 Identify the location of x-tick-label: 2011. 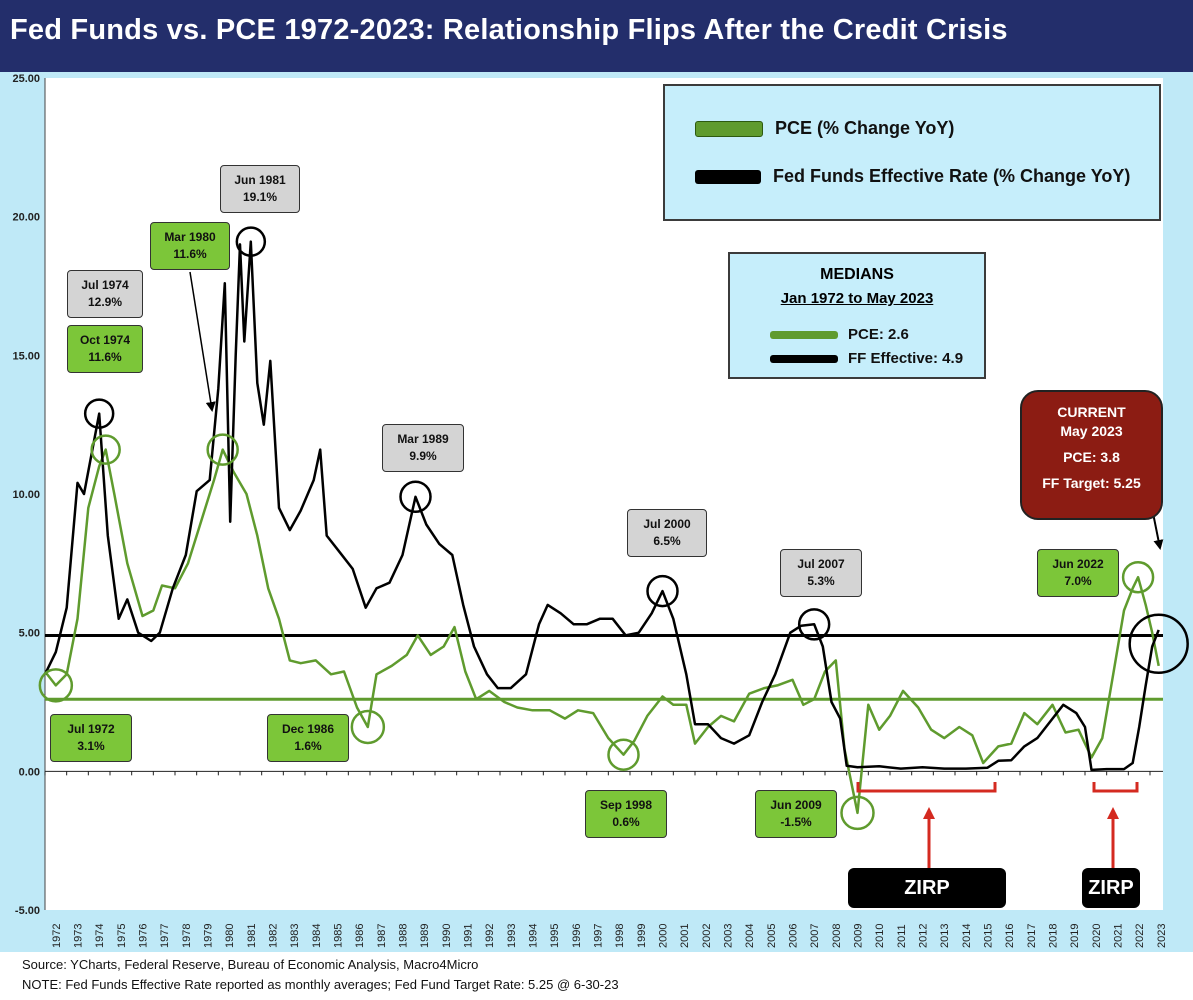
(902, 936).